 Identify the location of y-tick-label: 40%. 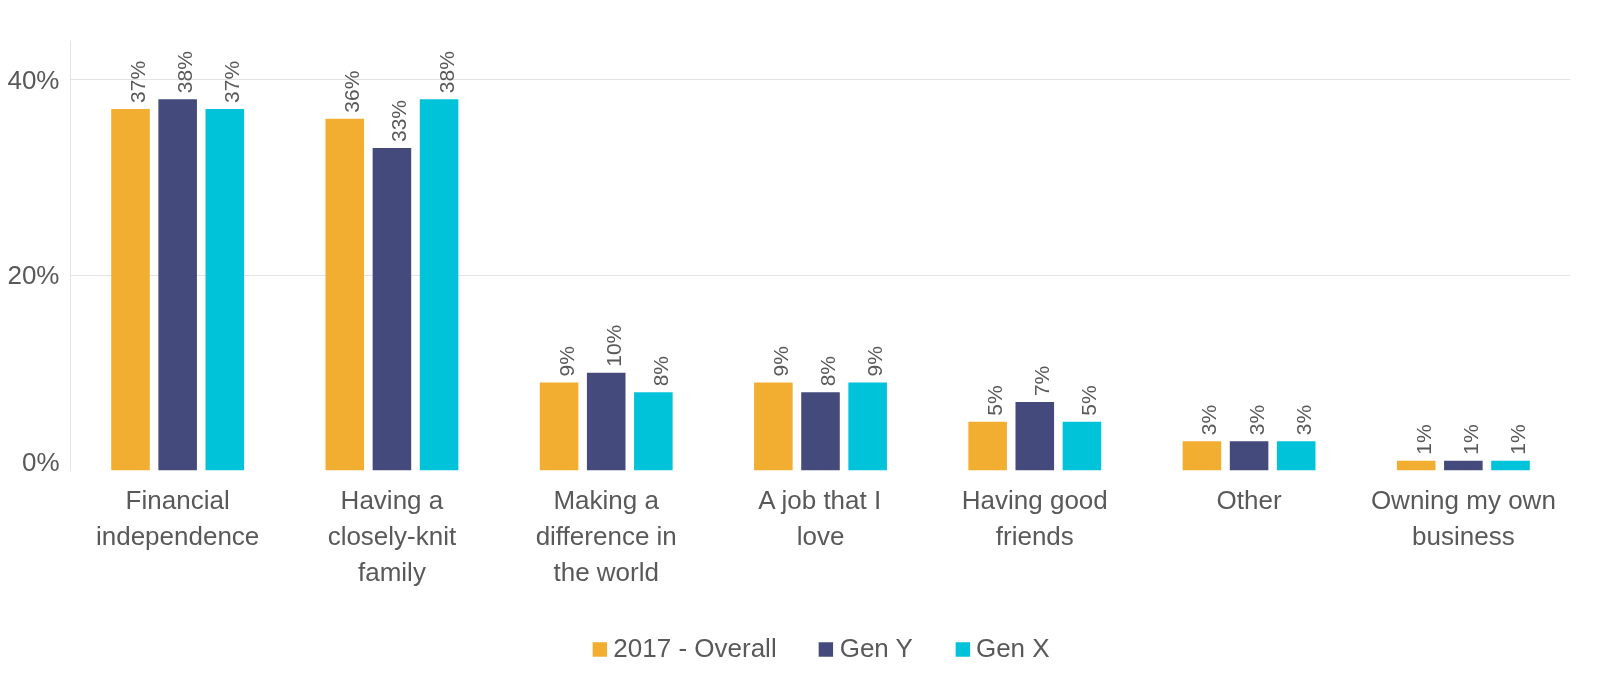
(33, 79).